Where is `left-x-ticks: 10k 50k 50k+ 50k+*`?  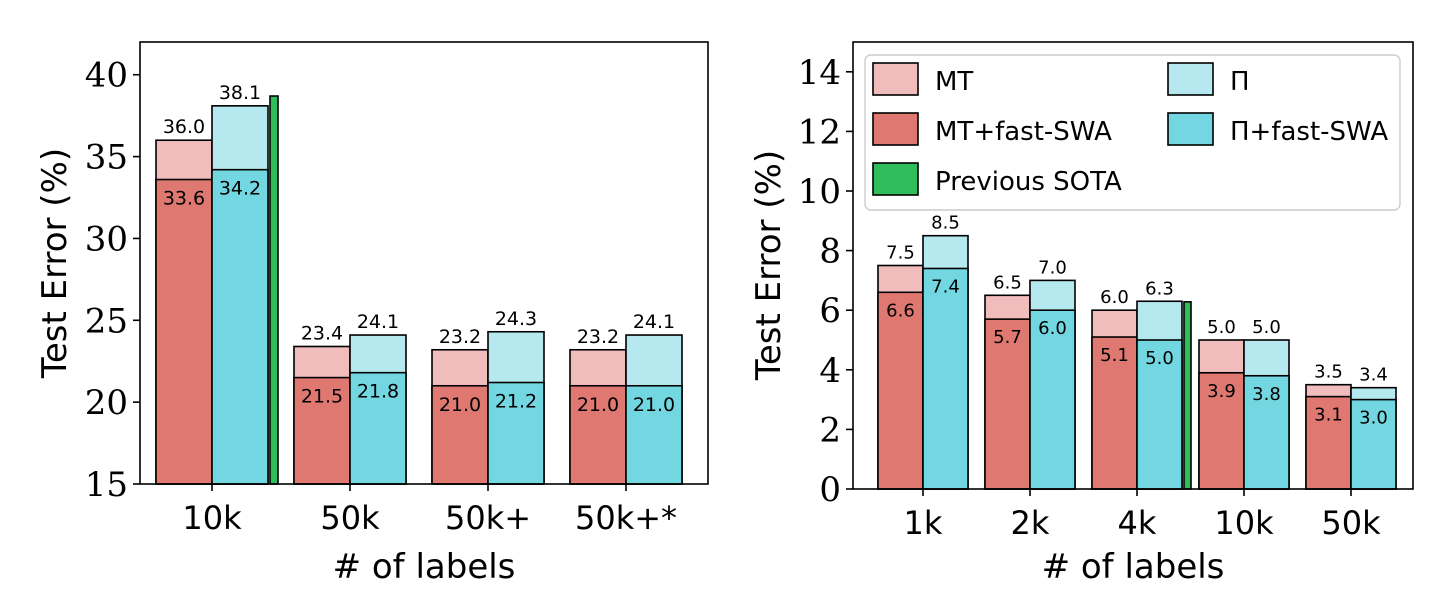
left-x-ticks: 10k 50k 50k+ 50k+* is located at coordinates (429, 510).